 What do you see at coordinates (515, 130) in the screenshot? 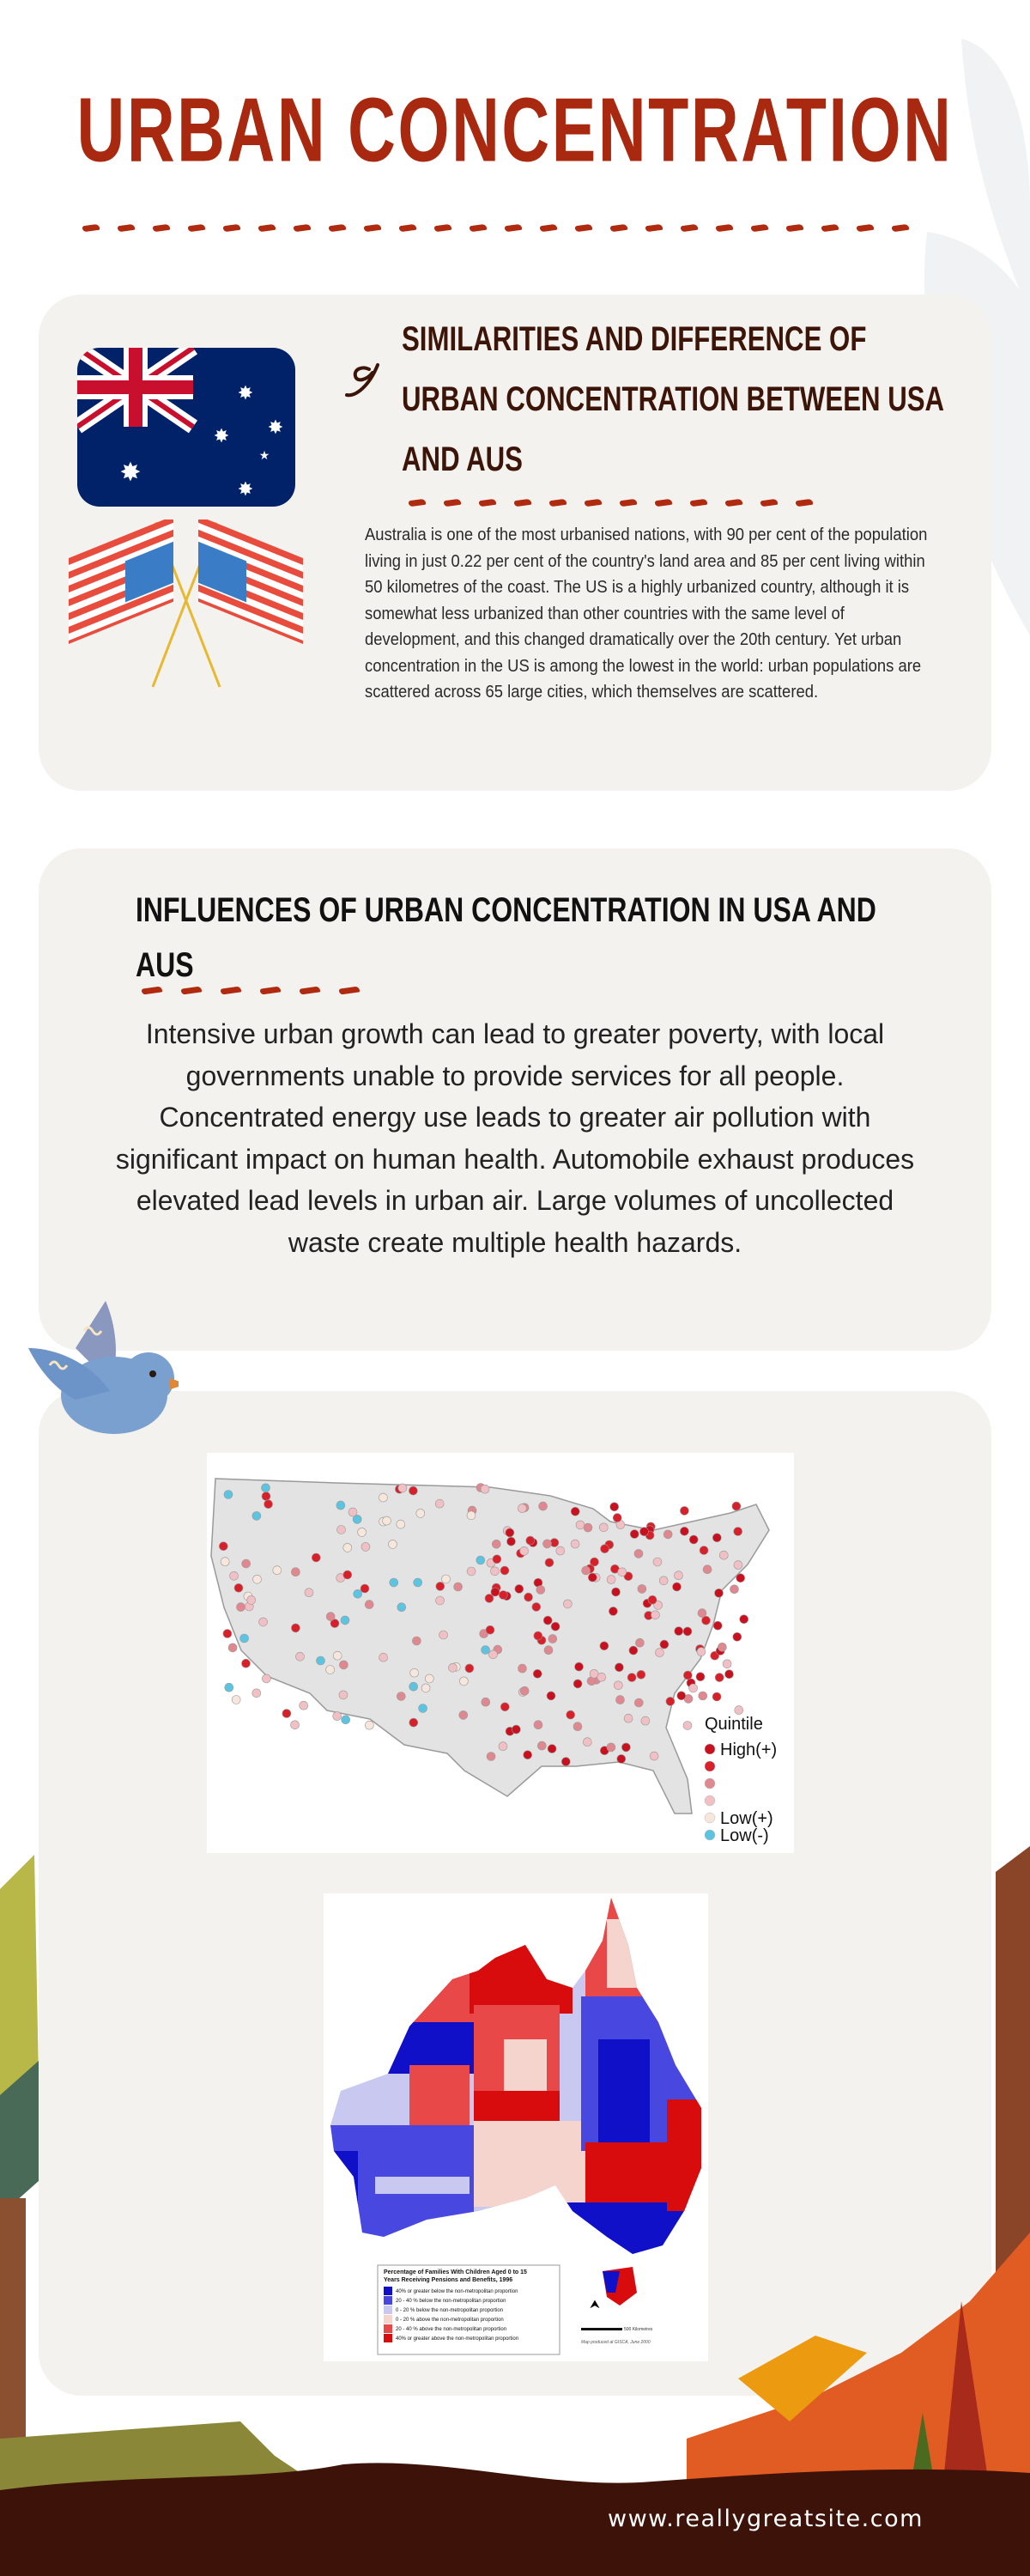
I see `page-title: URBAN CONCENTRATION` at bounding box center [515, 130].